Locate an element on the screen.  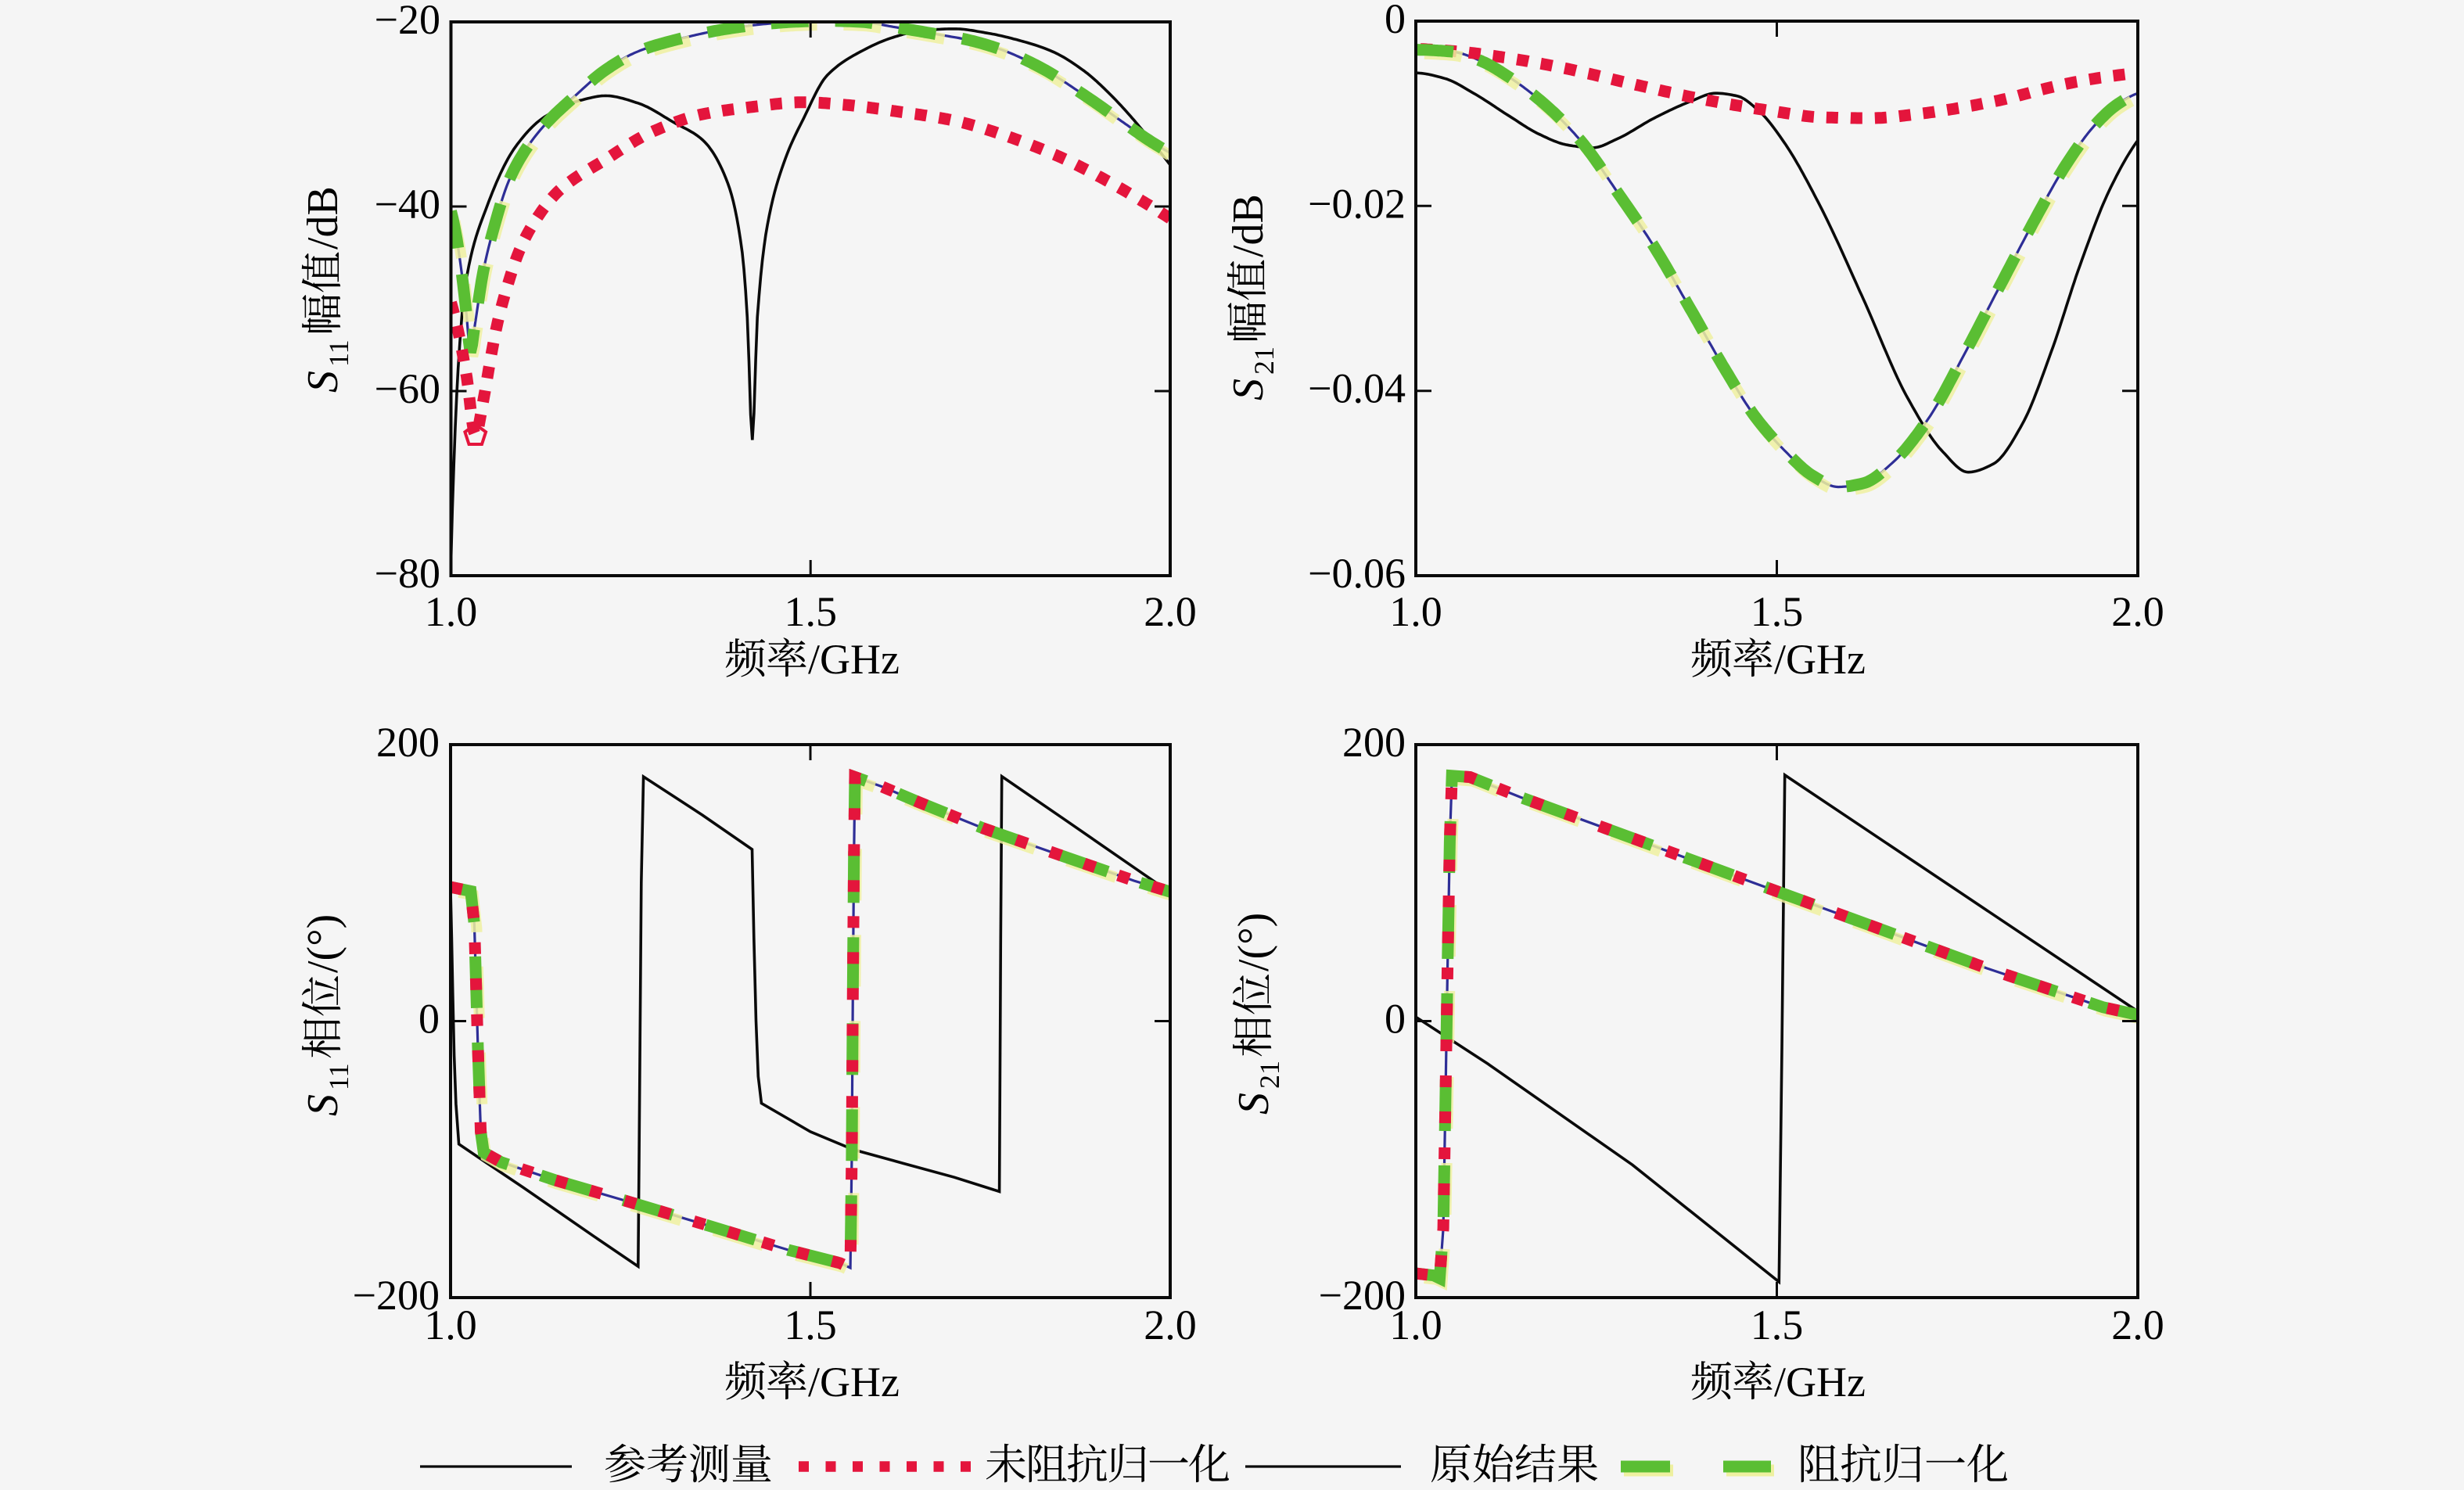
svg-text: −0.02 is located at coordinates (1357, 203).